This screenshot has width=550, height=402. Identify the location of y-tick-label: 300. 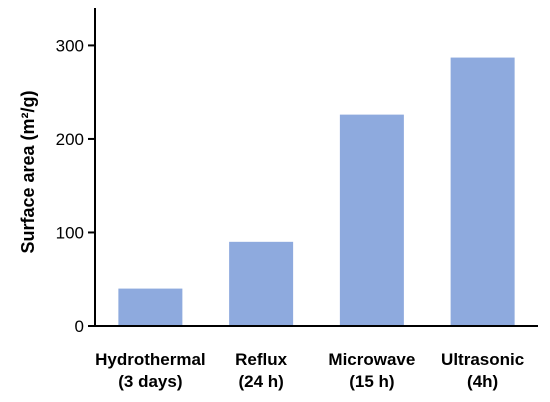
(70, 45).